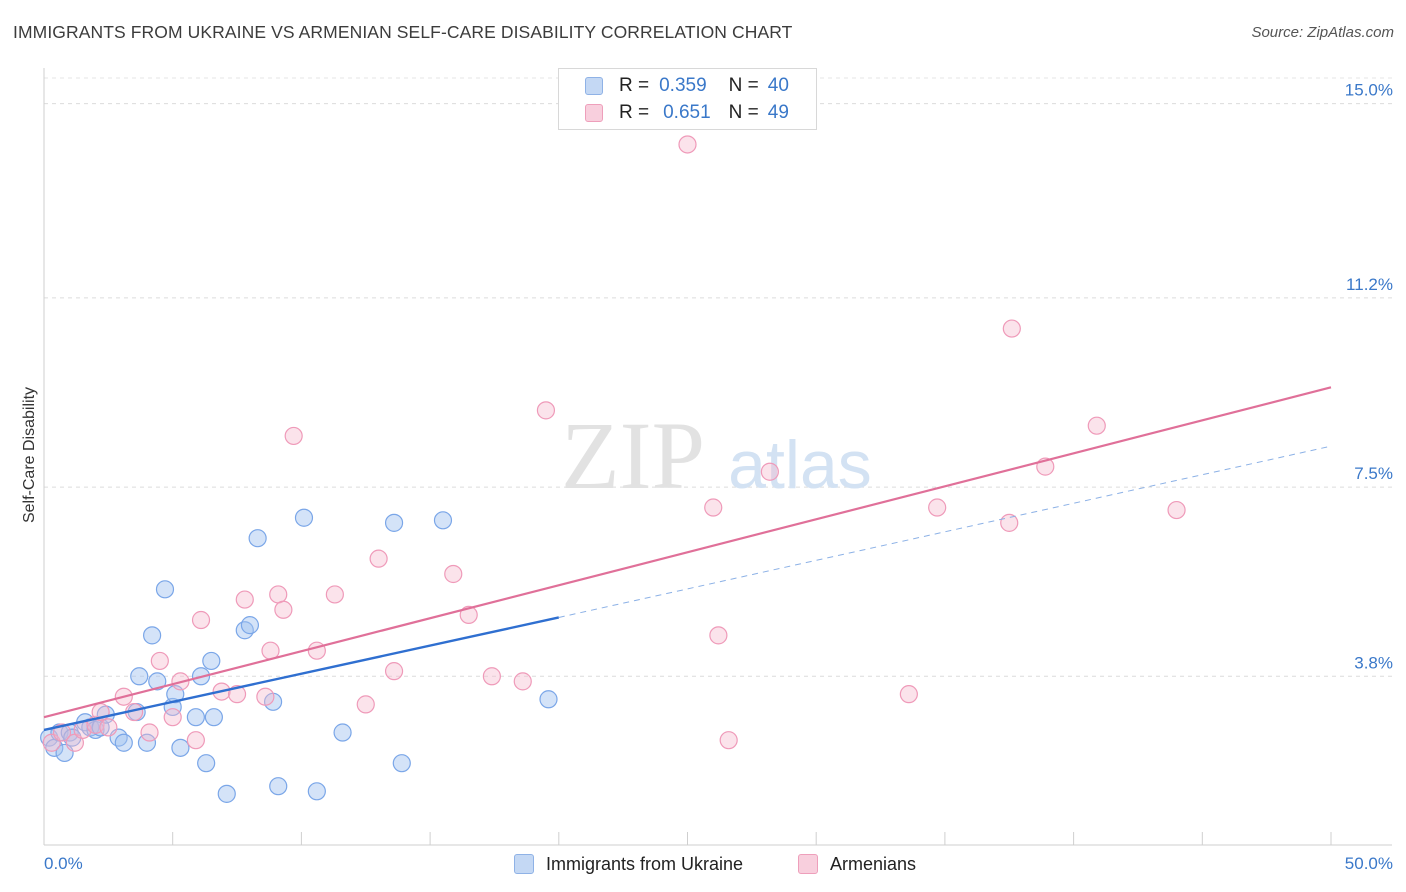  I want to click on watermark: ZIP atlas, so click(716, 455).